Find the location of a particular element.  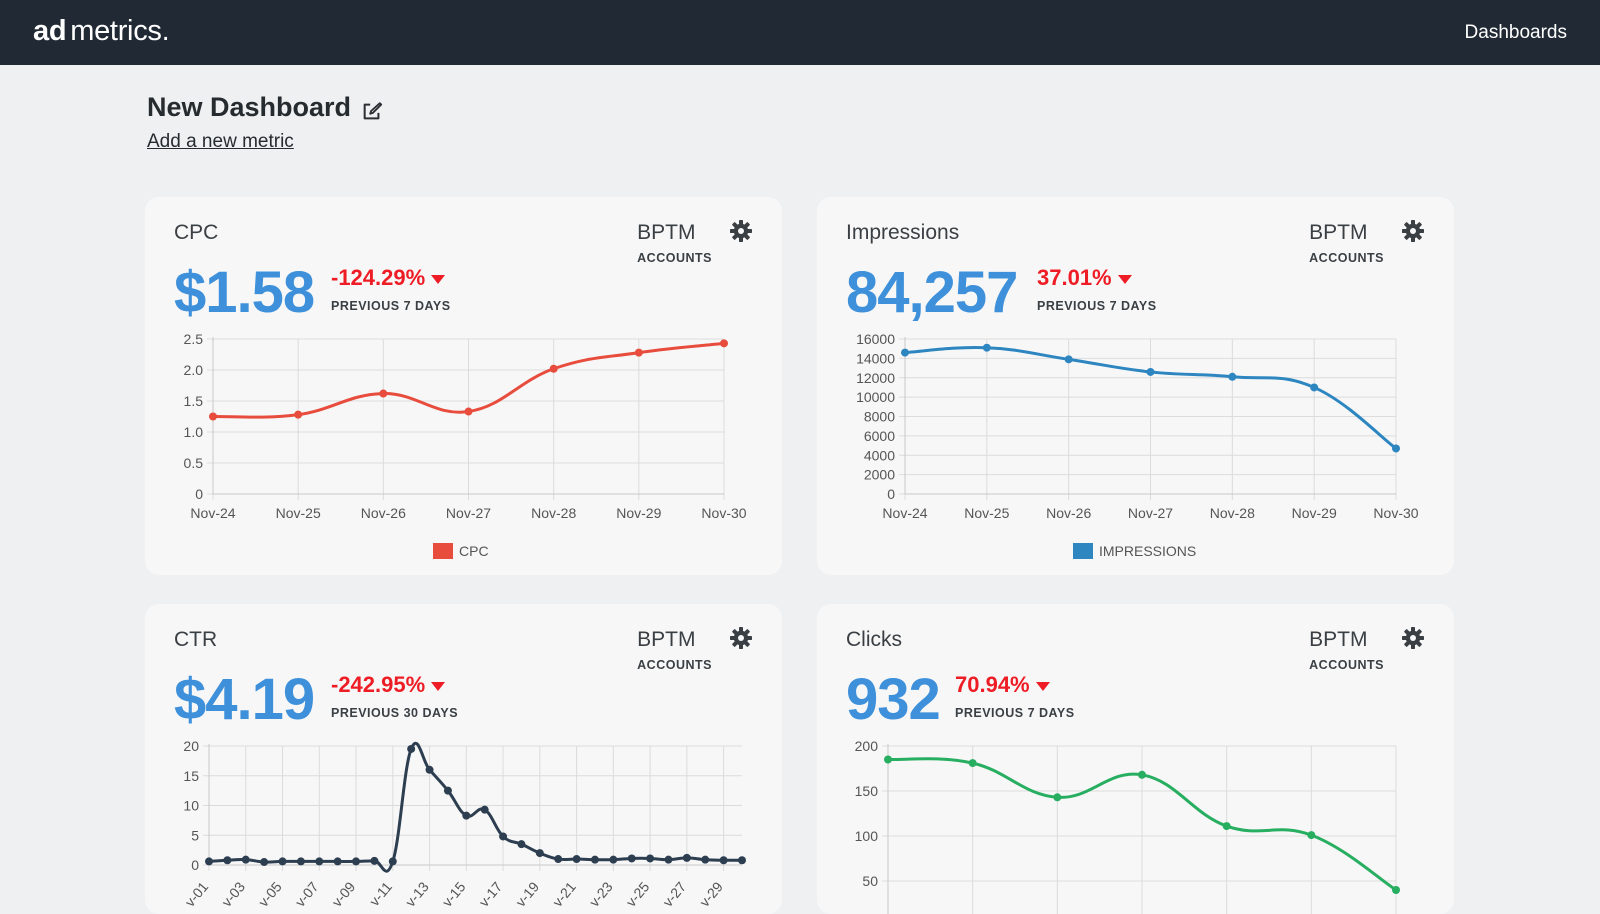

chart-legend: IMPRESSIONS is located at coordinates (1134, 551).